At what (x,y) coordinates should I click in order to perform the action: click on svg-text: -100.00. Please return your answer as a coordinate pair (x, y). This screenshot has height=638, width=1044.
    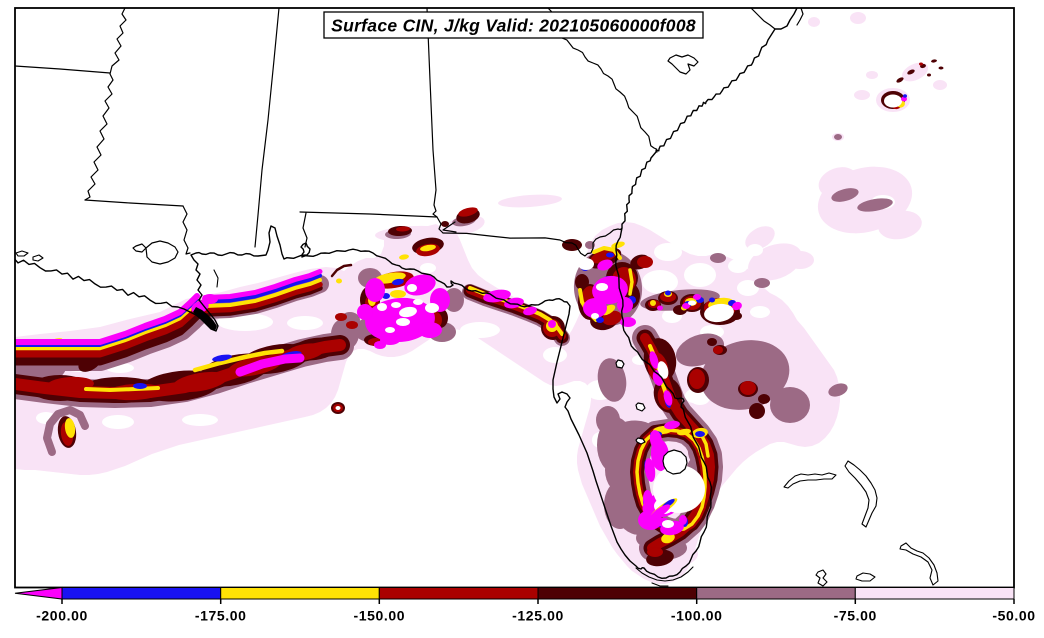
    Looking at the image, I should click on (697, 616).